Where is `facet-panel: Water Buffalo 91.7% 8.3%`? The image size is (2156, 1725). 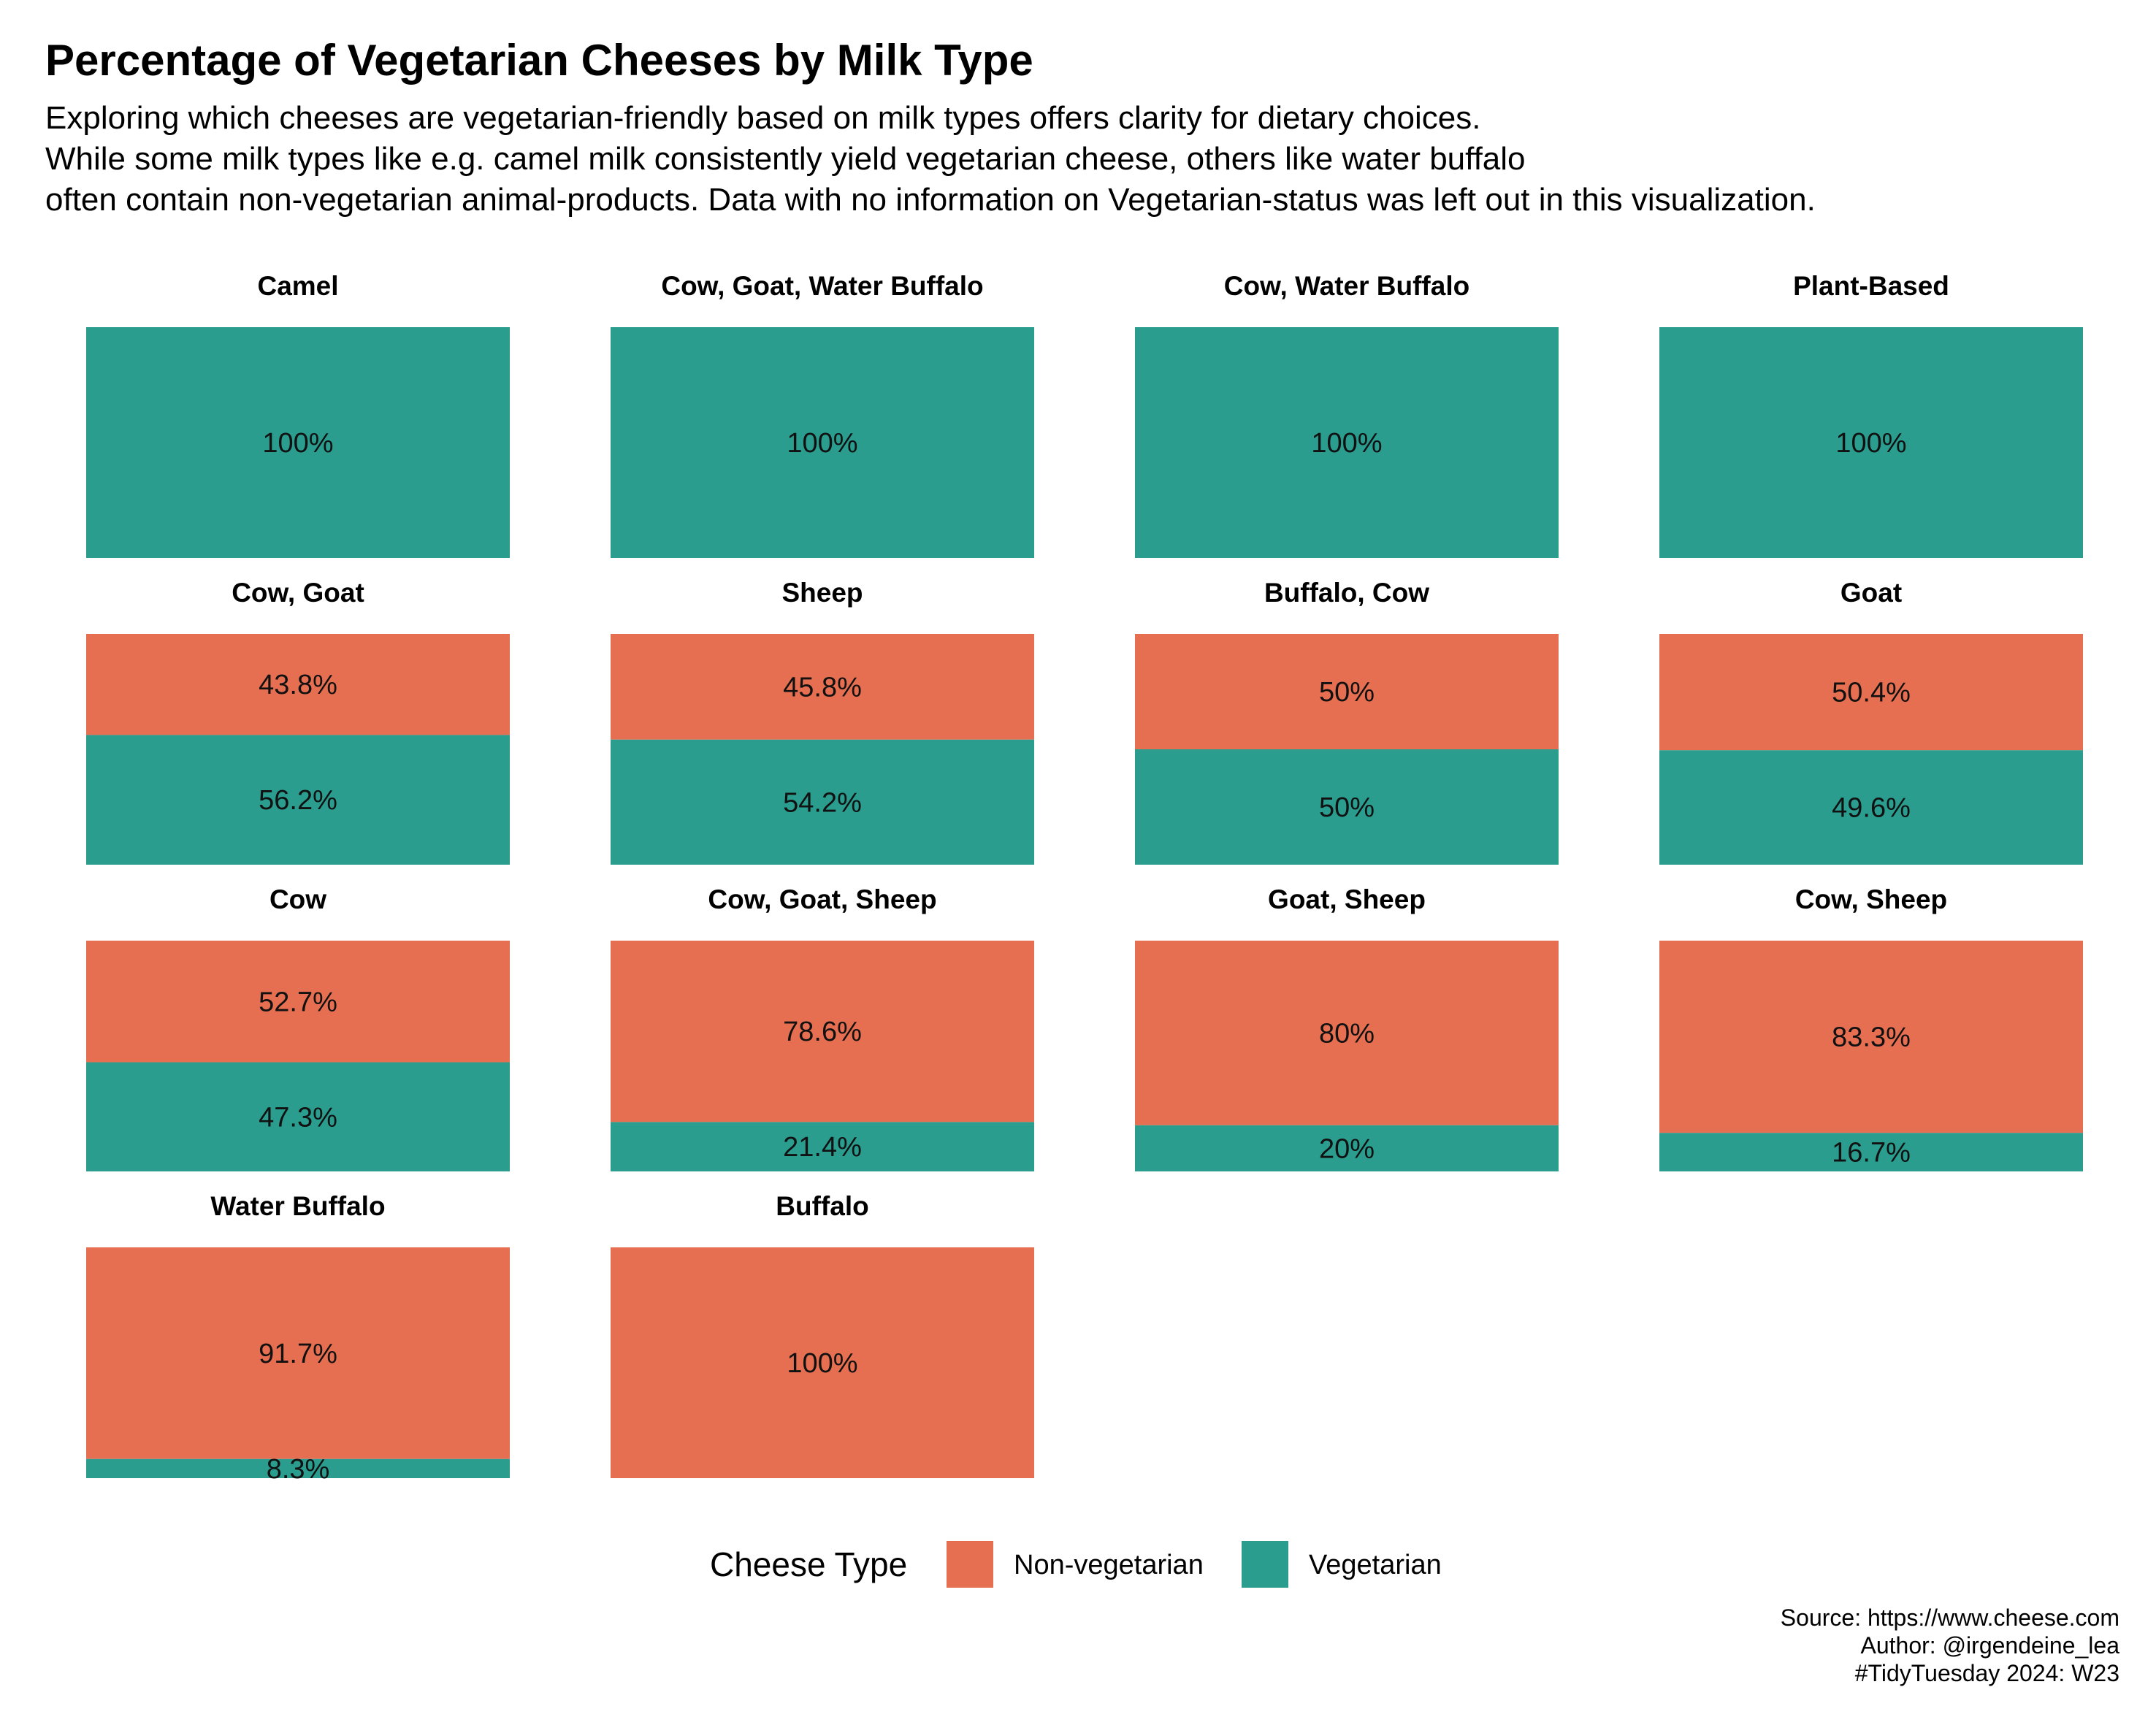
facet-panel: Water Buffalo 91.7% 8.3% is located at coordinates (298, 1338).